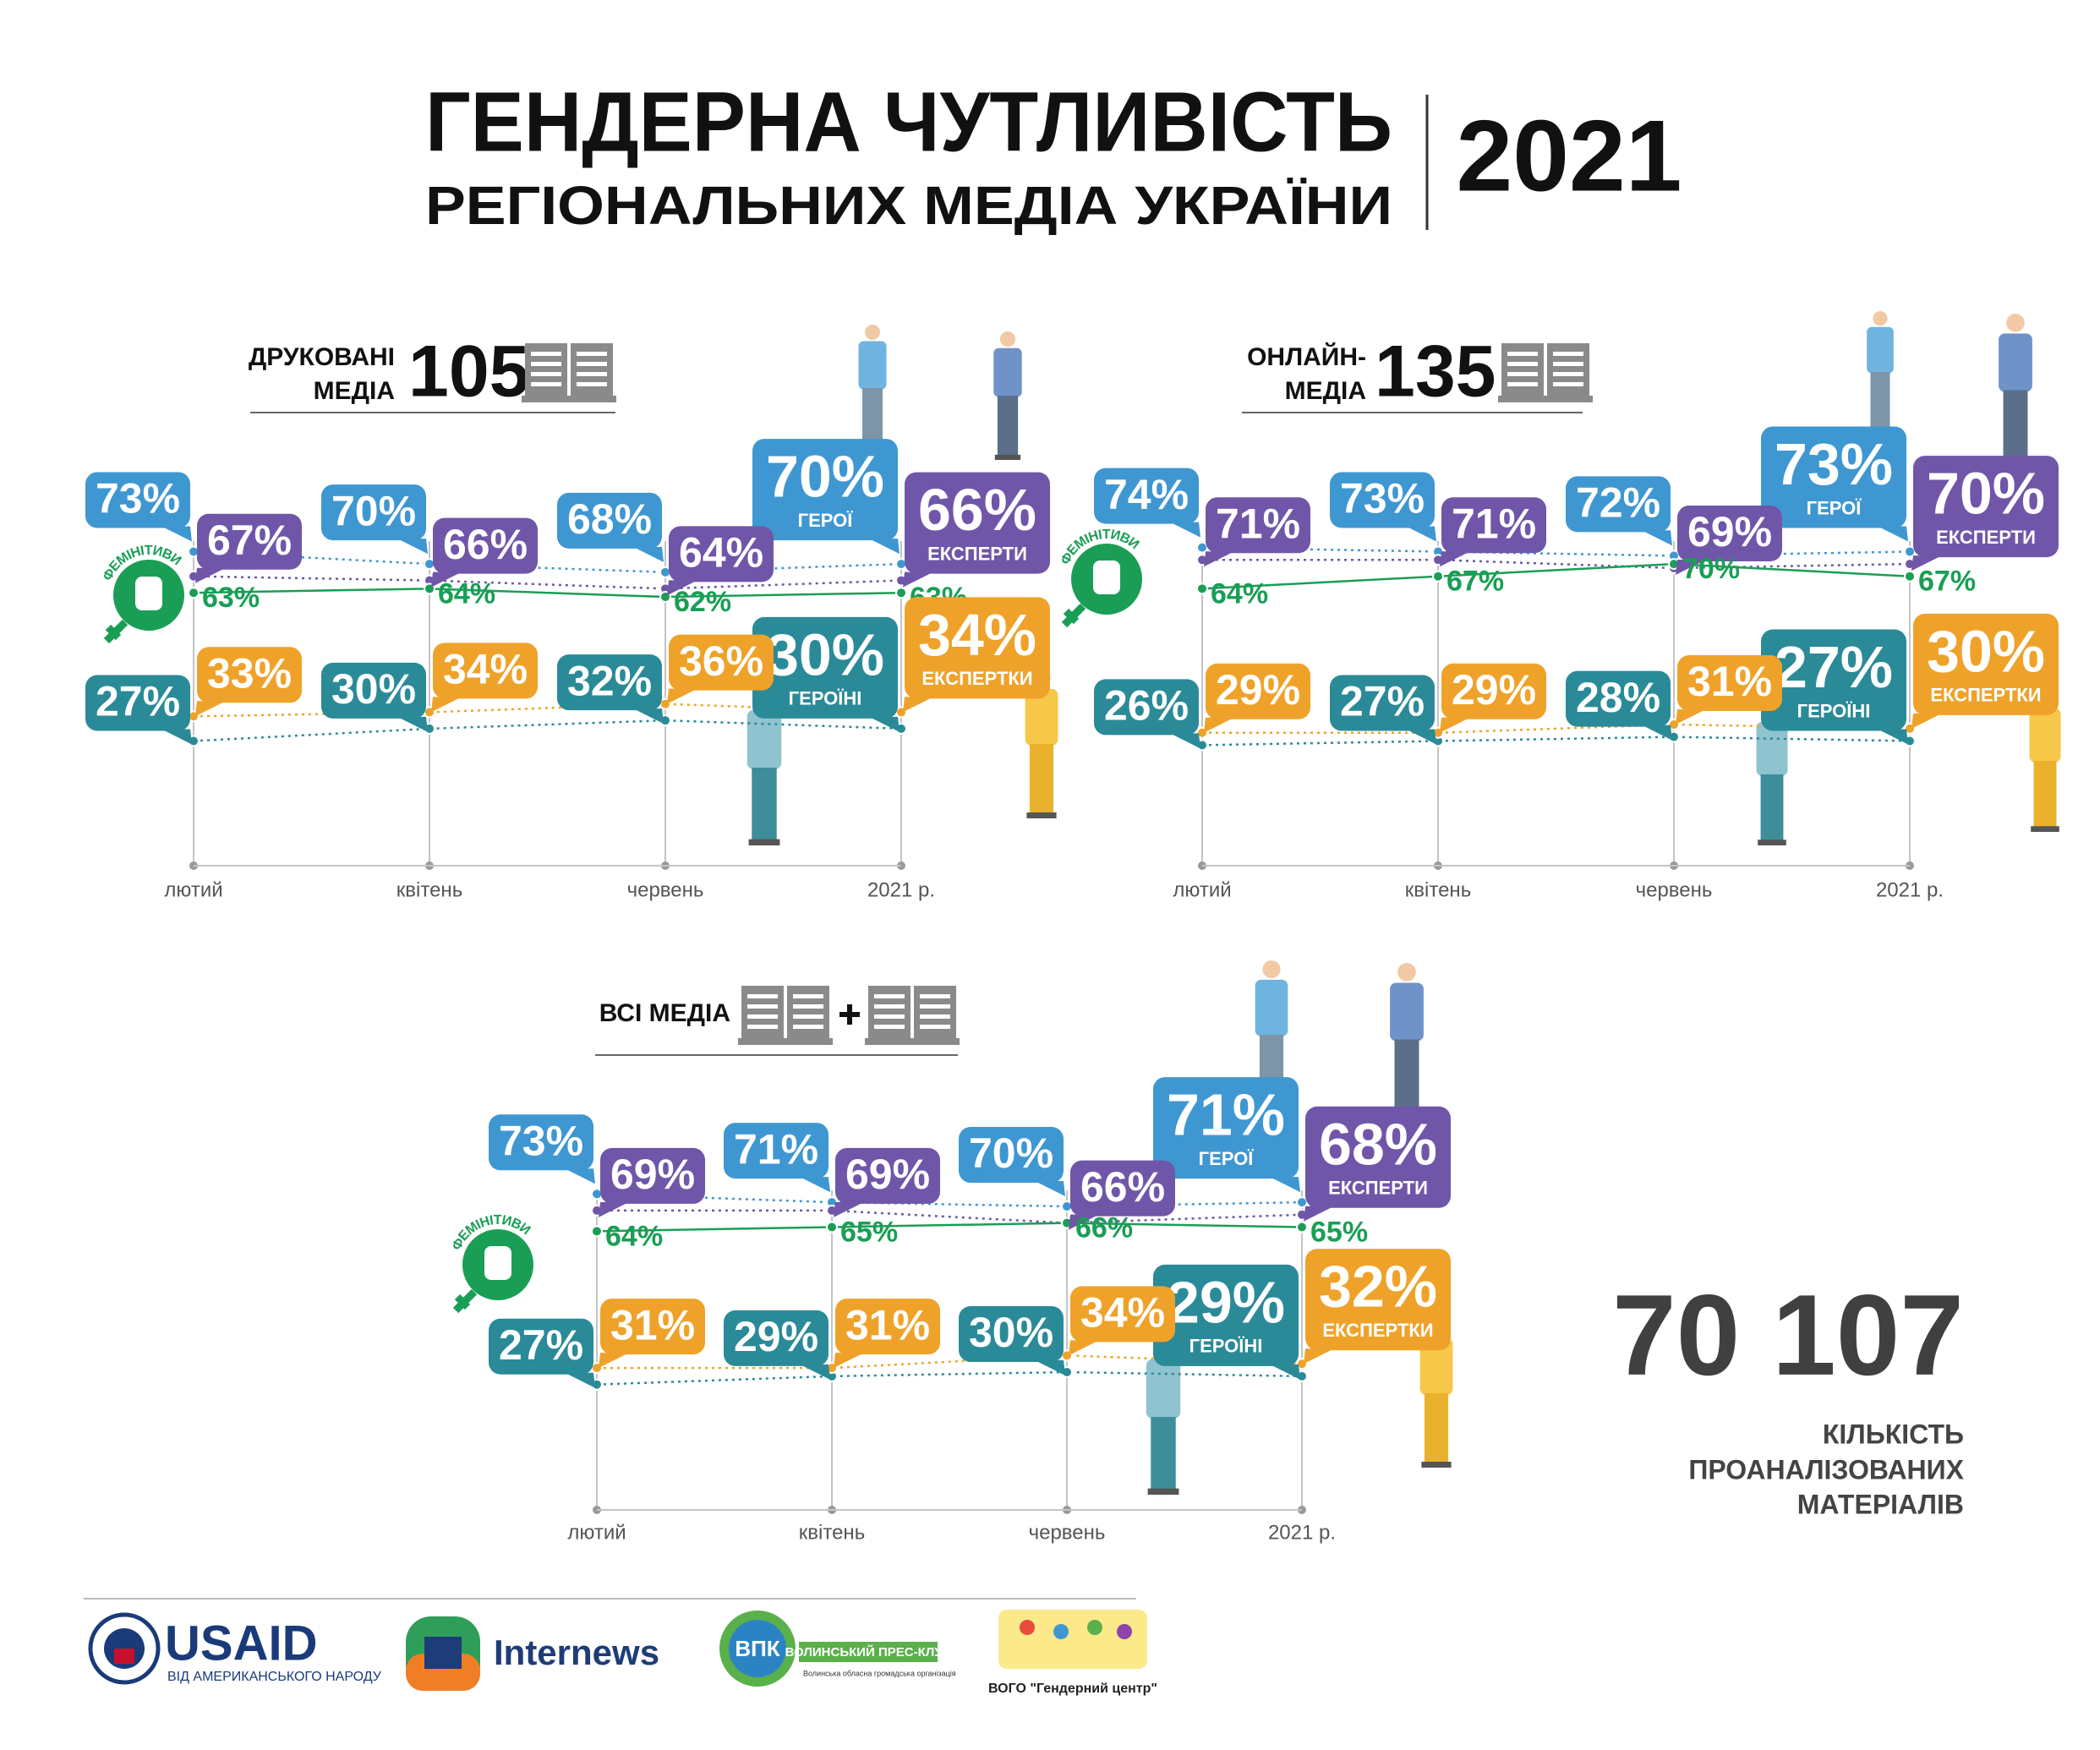  I want to click on chart-title: МЕДІА, so click(1325, 391).